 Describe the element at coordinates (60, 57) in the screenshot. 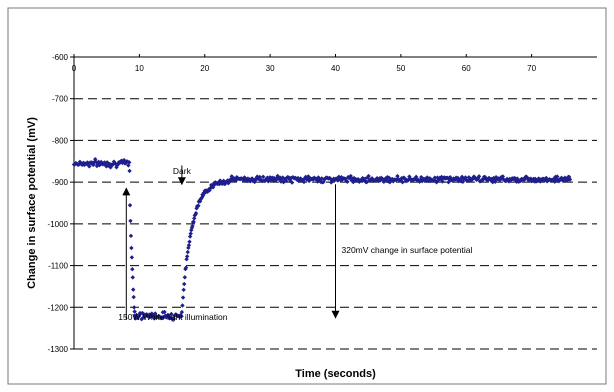

I see `y-tick-label: -600` at that location.